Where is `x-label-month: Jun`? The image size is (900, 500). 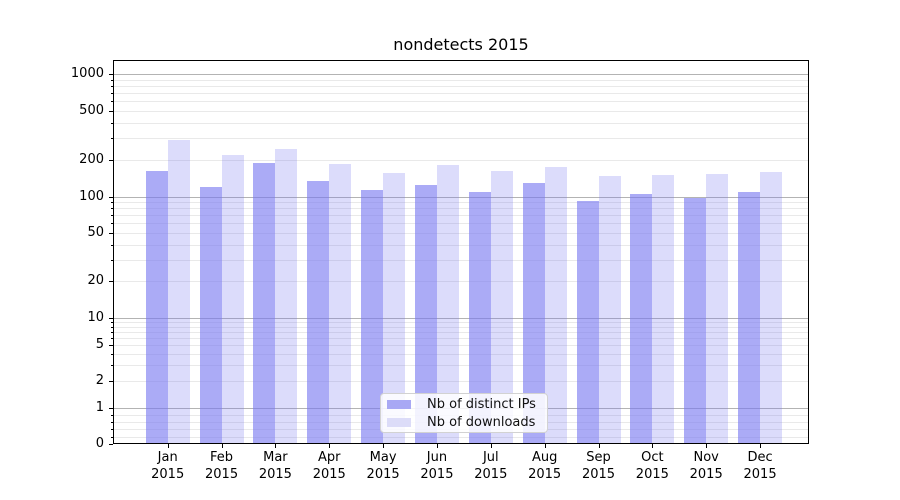 x-label-month: Jun is located at coordinates (437, 457).